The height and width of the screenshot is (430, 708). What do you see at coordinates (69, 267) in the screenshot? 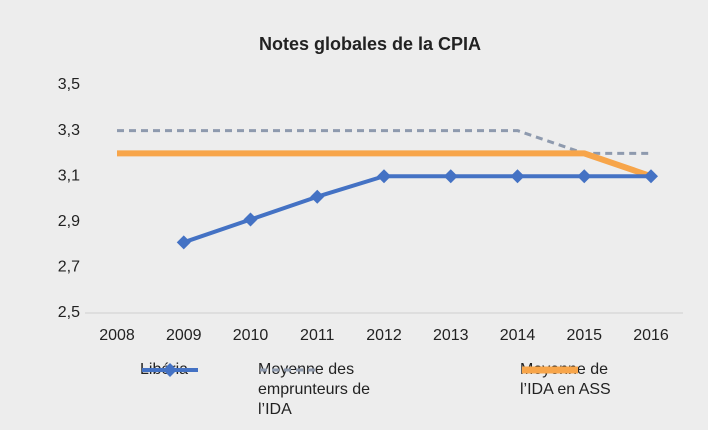
I see `y-tick-label: 2,7` at bounding box center [69, 267].